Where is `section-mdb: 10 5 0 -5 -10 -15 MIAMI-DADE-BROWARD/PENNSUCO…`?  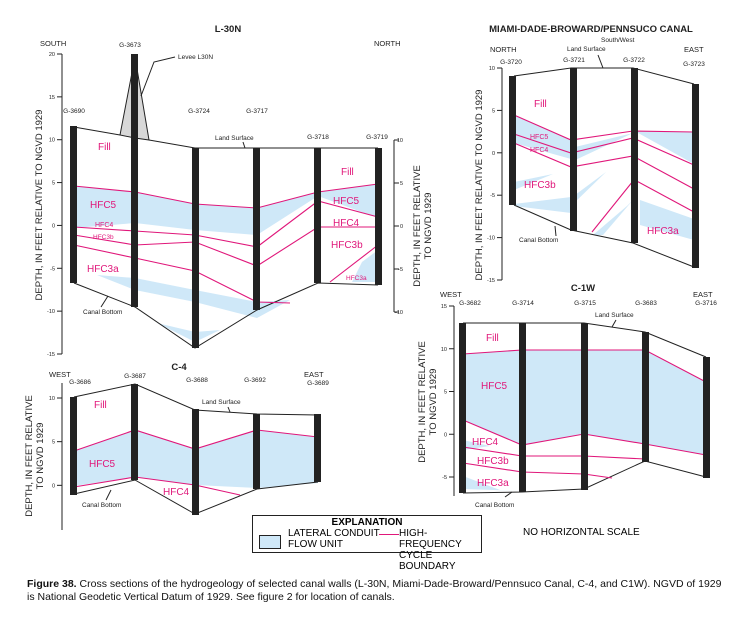 section-mdb: 10 5 0 -5 -10 -15 MIAMI-DADE-BROWARD/PENNSUCO… is located at coordinates (589, 154).